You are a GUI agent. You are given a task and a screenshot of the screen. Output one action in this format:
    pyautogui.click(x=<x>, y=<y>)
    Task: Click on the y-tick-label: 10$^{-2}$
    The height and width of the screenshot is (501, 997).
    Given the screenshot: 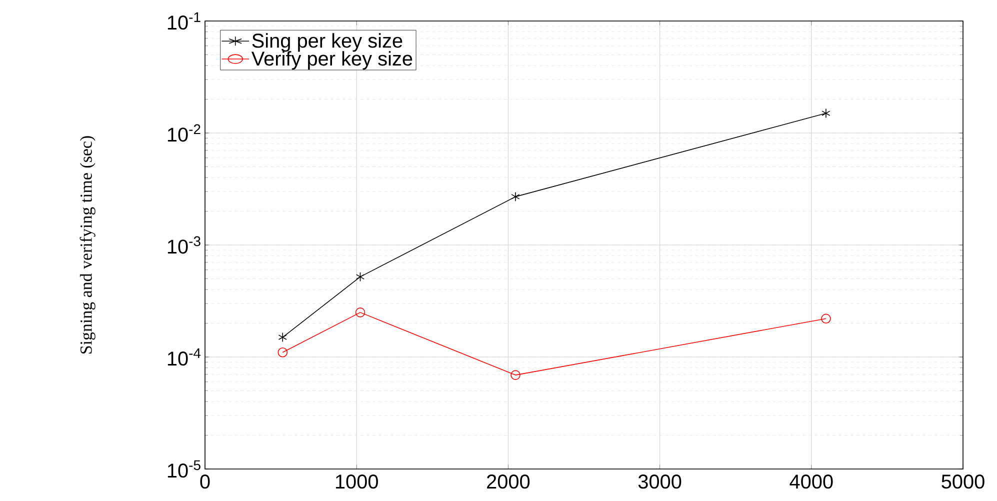 What is the action you would take?
    pyautogui.click(x=184, y=133)
    